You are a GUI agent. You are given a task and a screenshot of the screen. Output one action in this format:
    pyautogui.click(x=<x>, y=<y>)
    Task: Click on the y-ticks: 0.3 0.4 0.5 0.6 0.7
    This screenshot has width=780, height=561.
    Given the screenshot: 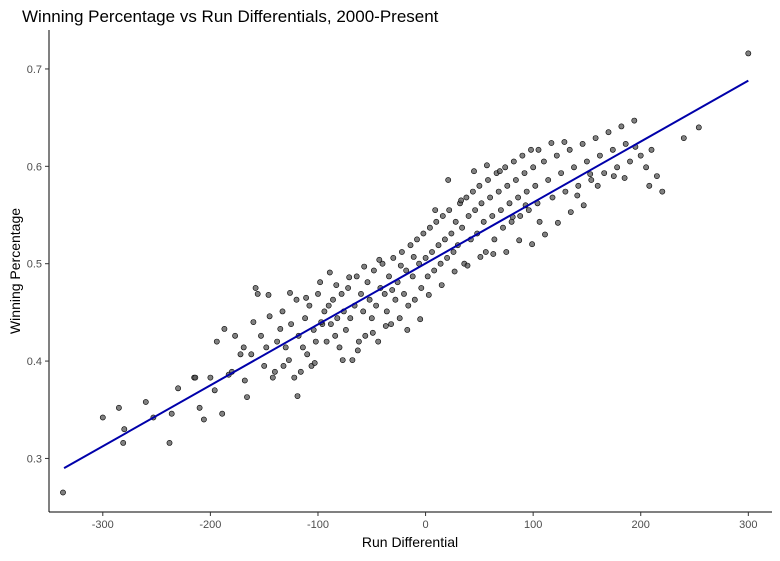 What is the action you would take?
    pyautogui.click(x=38, y=264)
    